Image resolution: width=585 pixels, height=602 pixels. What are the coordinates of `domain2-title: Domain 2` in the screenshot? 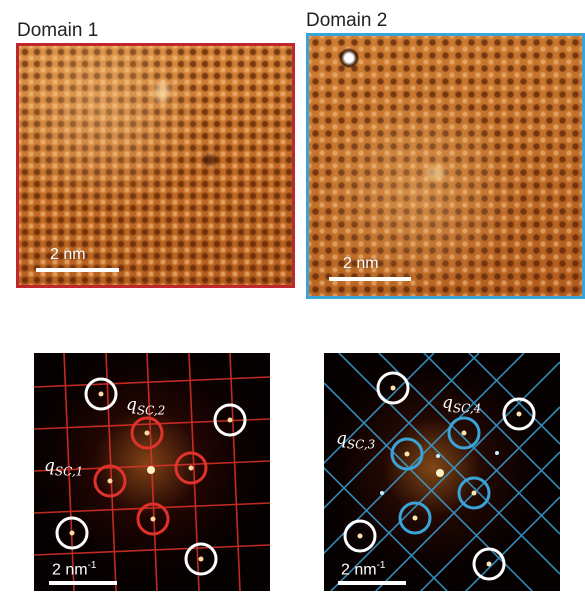 It's located at (347, 20).